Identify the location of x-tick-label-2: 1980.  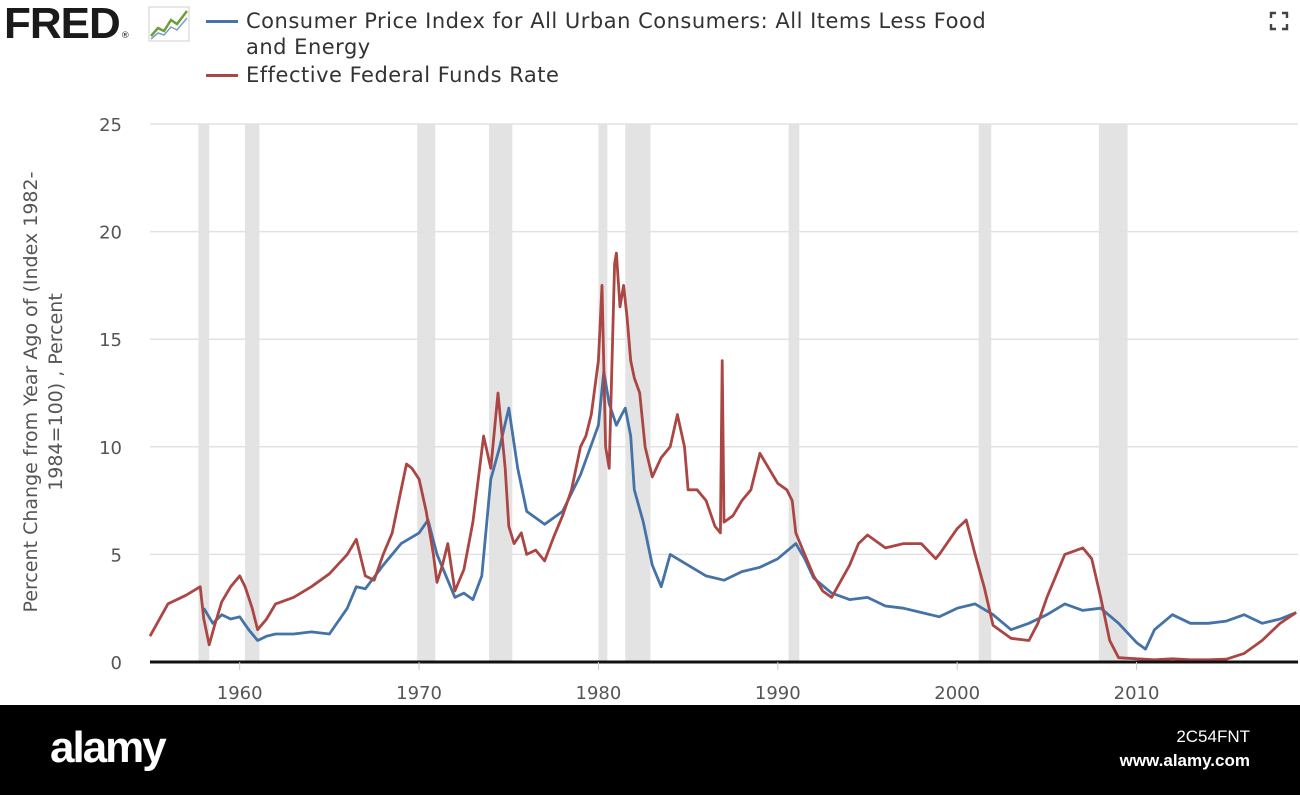
(599, 693).